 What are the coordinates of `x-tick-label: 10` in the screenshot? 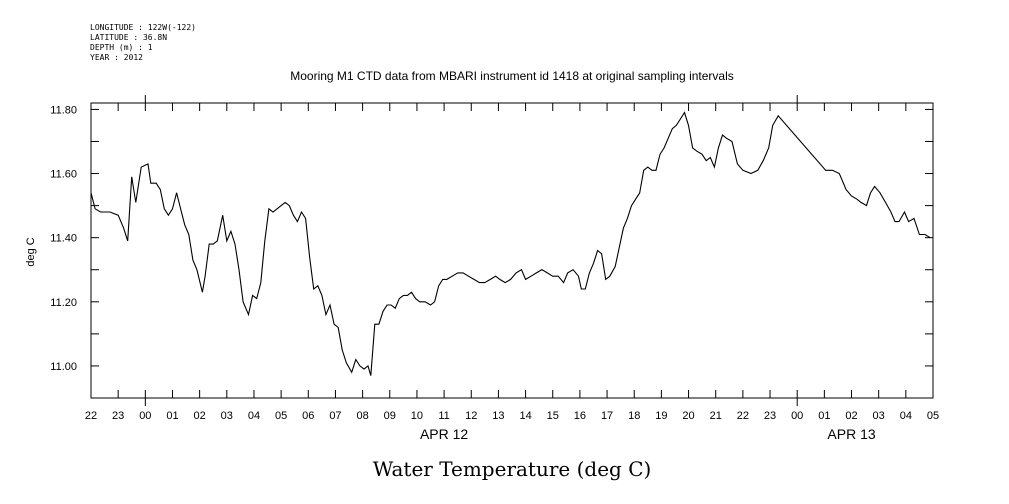 It's located at (417, 416).